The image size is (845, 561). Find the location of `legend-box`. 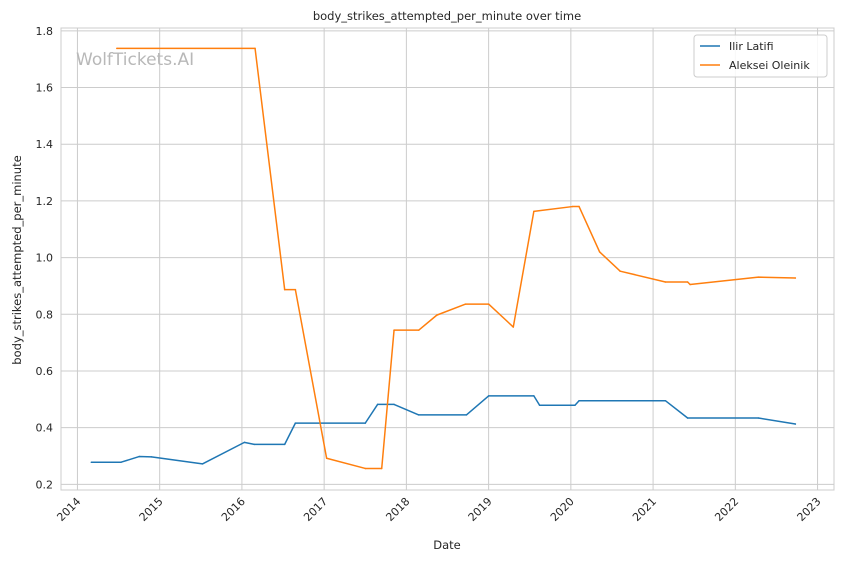

legend-box is located at coordinates (760, 56).